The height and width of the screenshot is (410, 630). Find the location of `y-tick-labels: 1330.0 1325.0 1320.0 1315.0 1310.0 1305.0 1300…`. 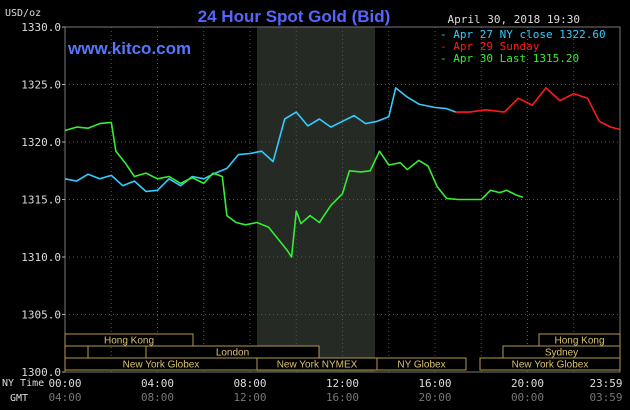

y-tick-labels: 1330.0 1325.0 1320.0 1315.0 1310.0 1305.0 1300… is located at coordinates (43, 200).